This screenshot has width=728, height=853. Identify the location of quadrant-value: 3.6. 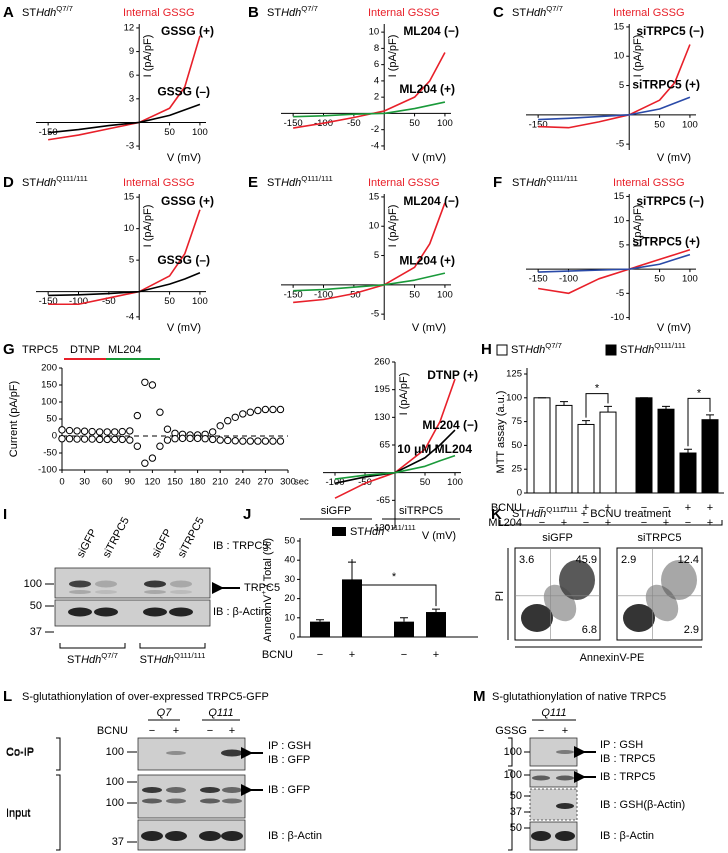
(526, 560).